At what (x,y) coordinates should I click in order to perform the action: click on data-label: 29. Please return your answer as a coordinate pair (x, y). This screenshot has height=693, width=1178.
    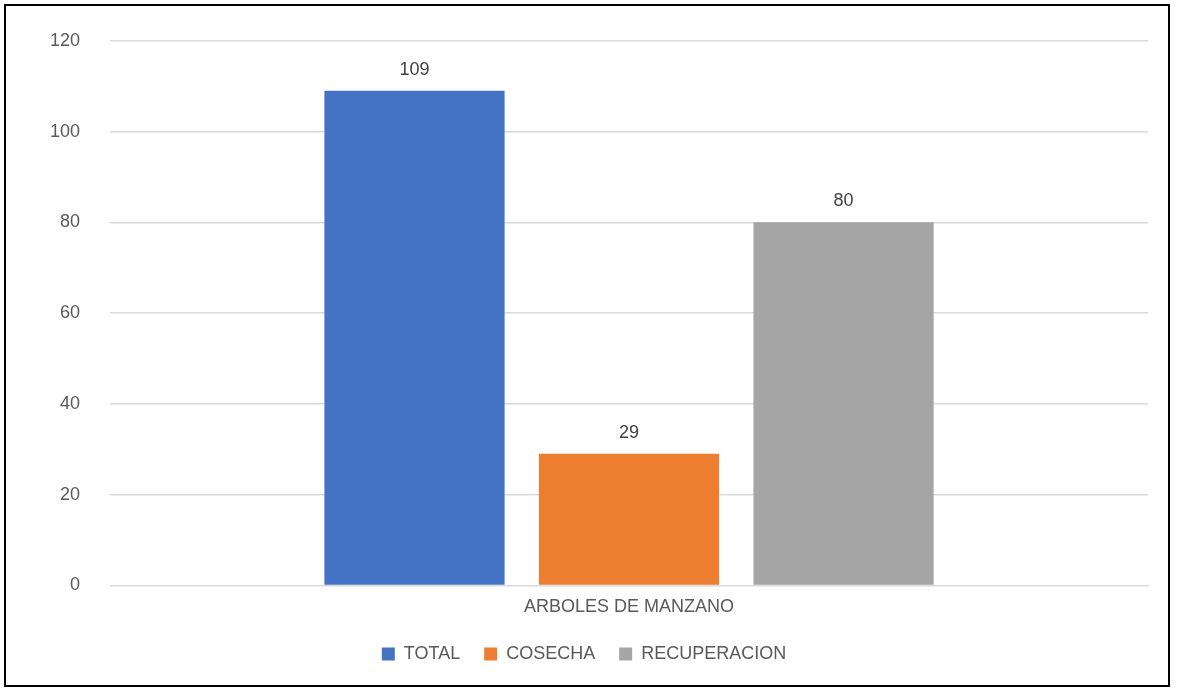
    Looking at the image, I should click on (629, 431).